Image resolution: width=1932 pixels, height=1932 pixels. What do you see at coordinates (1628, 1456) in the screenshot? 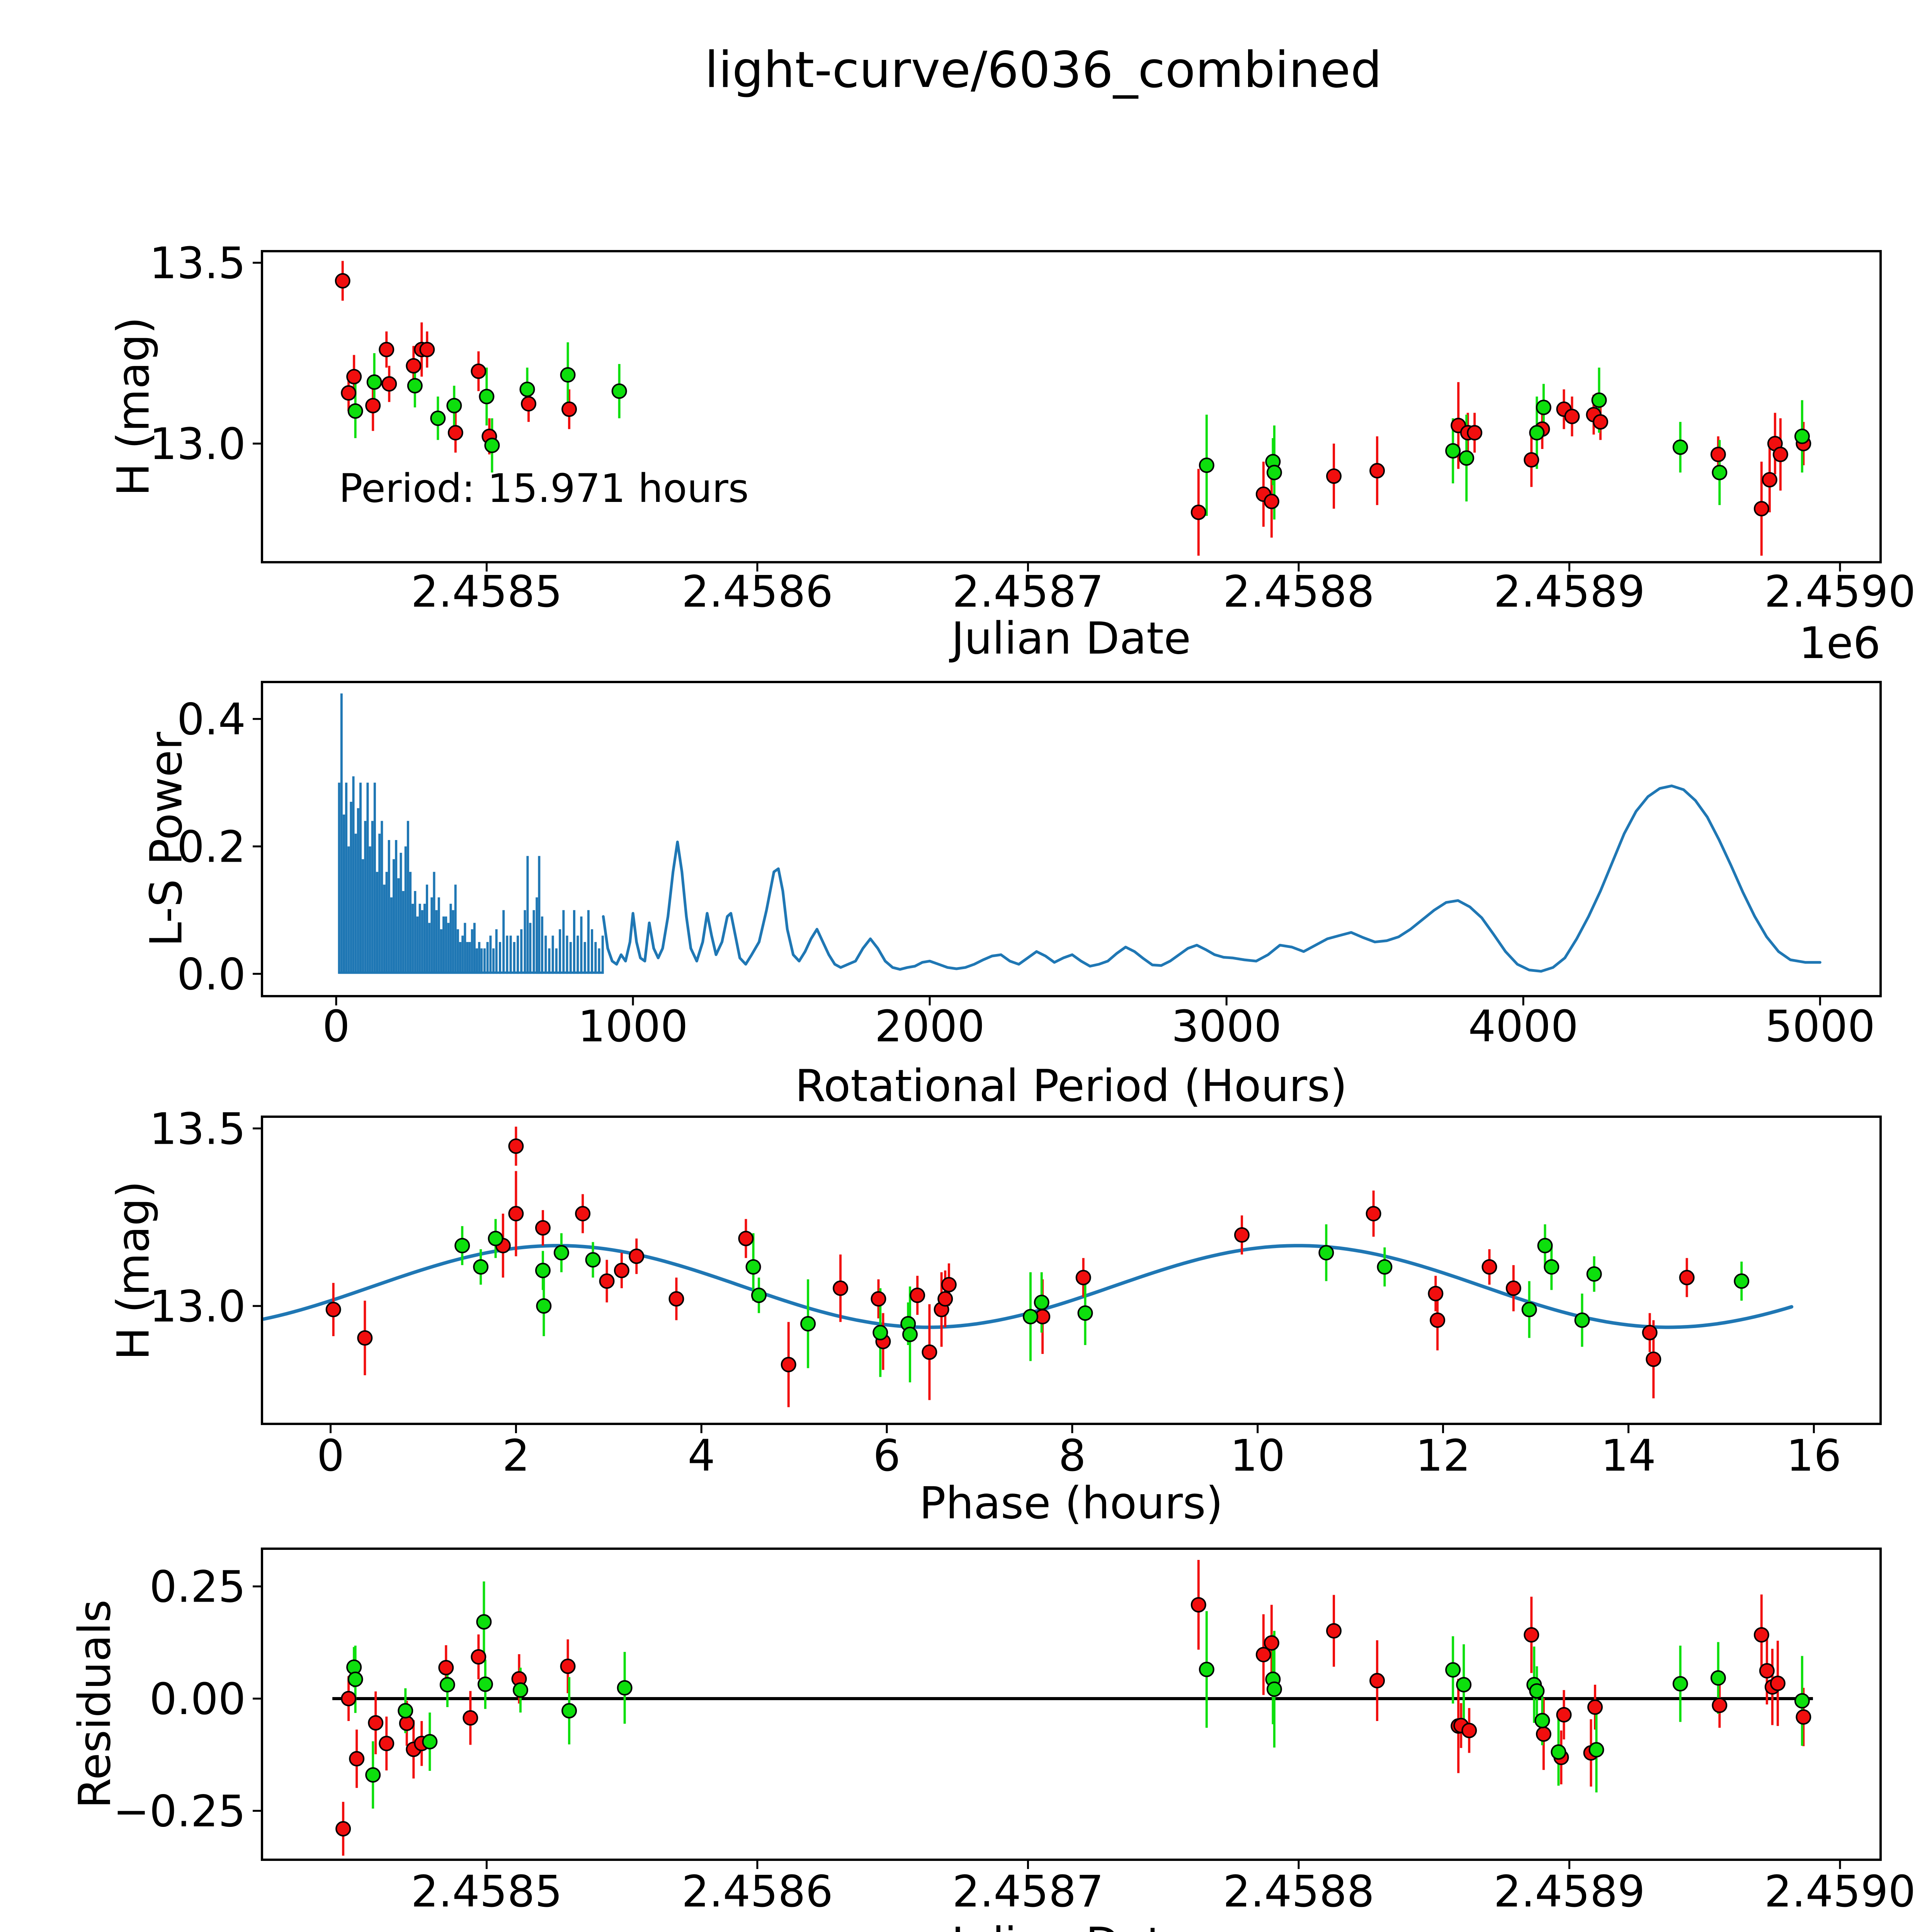
I see `x-tick-label: 14` at bounding box center [1628, 1456].